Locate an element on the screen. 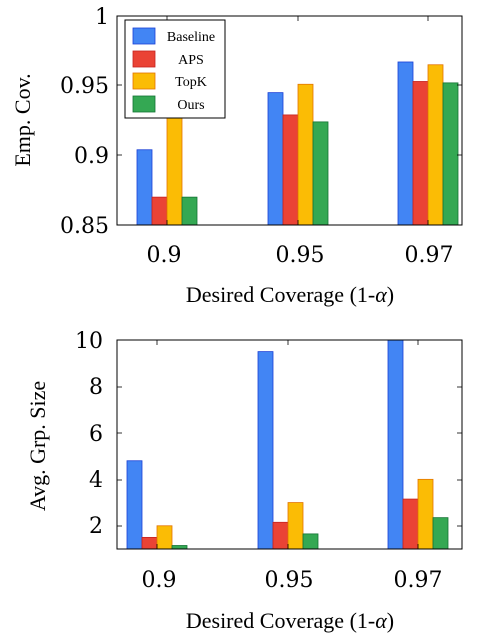 The image size is (481, 637). legend-swatch-topk is located at coordinates (144, 81).